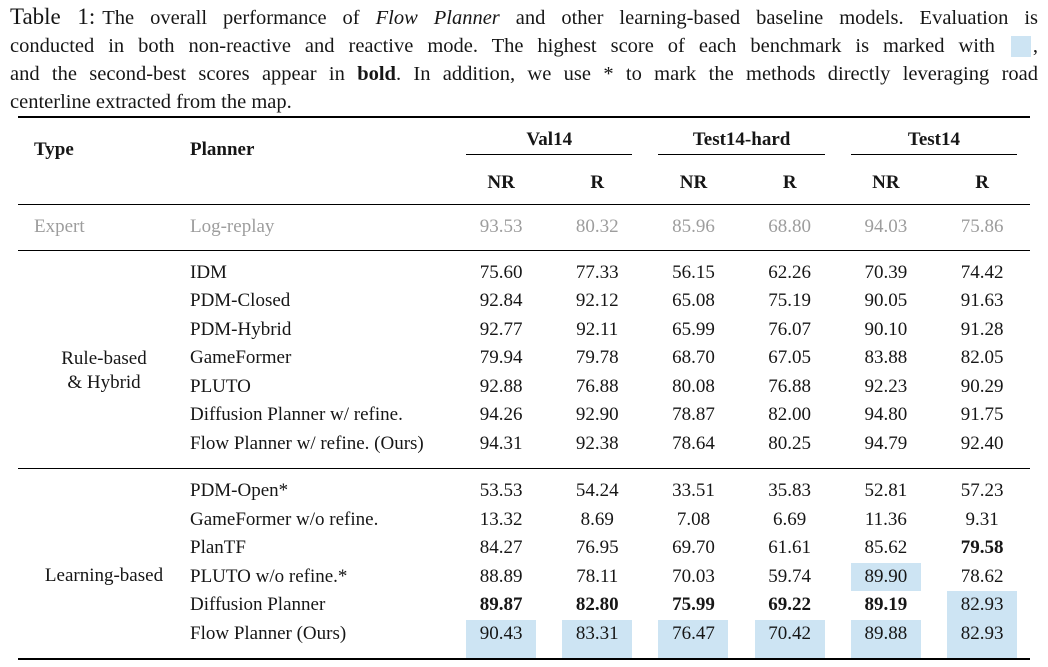 Image resolution: width=1048 pixels, height=667 pixels. Describe the element at coordinates (437, 18) in the screenshot. I see `caption-italic-flow-planner: Flow Planner` at that location.